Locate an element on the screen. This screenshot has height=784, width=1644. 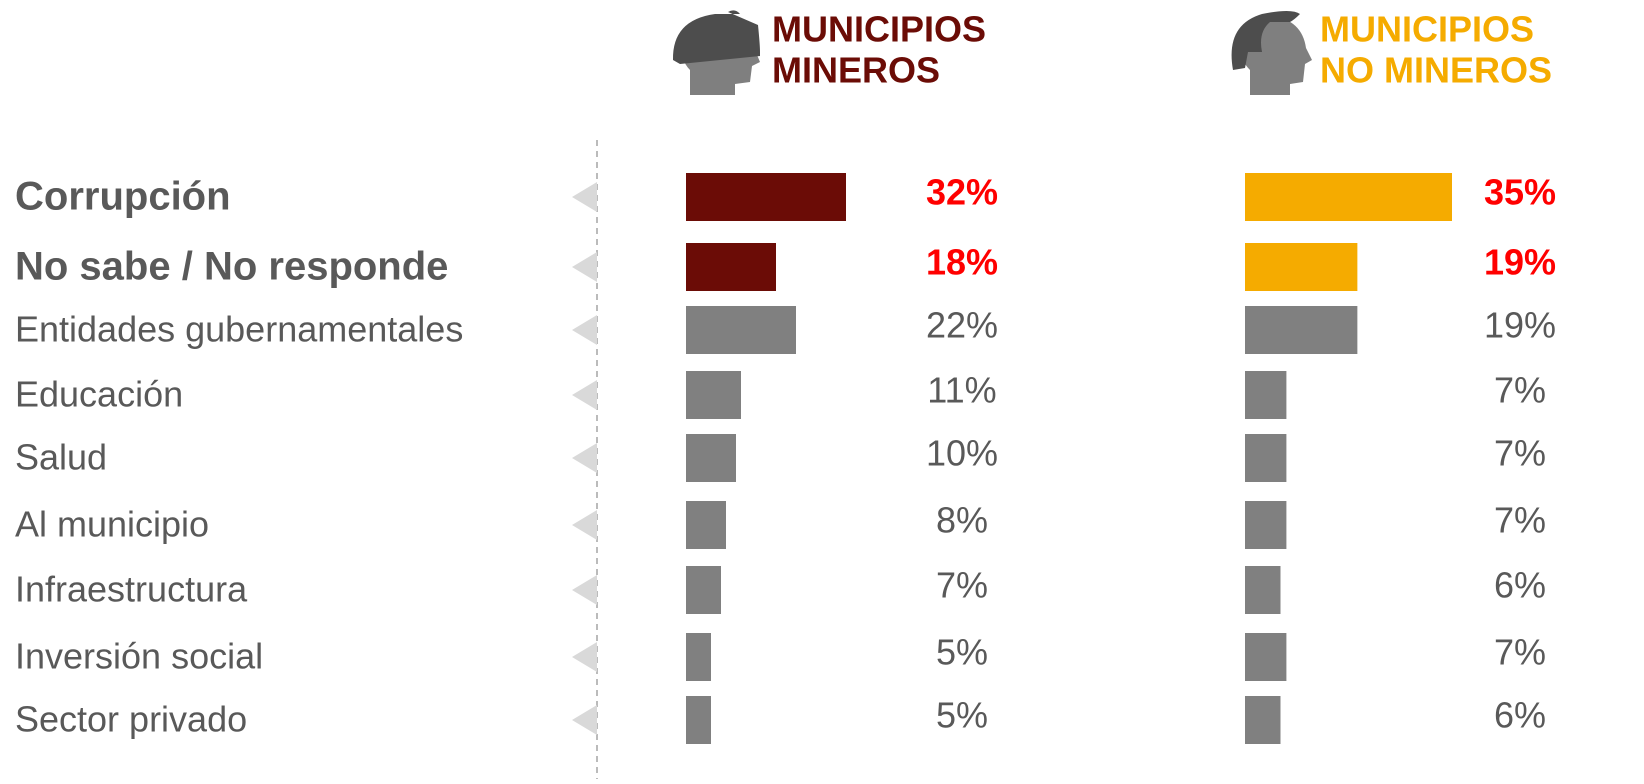
category-label: Inversión social is located at coordinates (139, 656).